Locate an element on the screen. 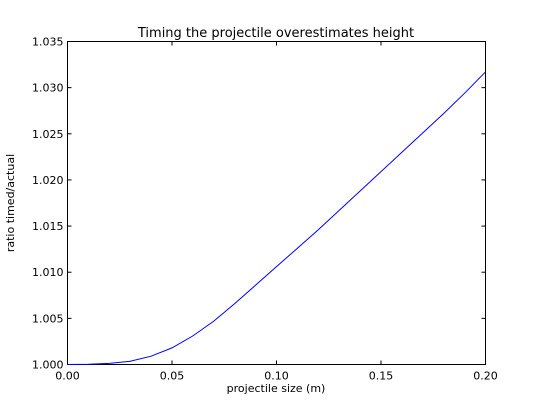 The image size is (540, 405). y-tick-label: 1.015 is located at coordinates (48, 226).